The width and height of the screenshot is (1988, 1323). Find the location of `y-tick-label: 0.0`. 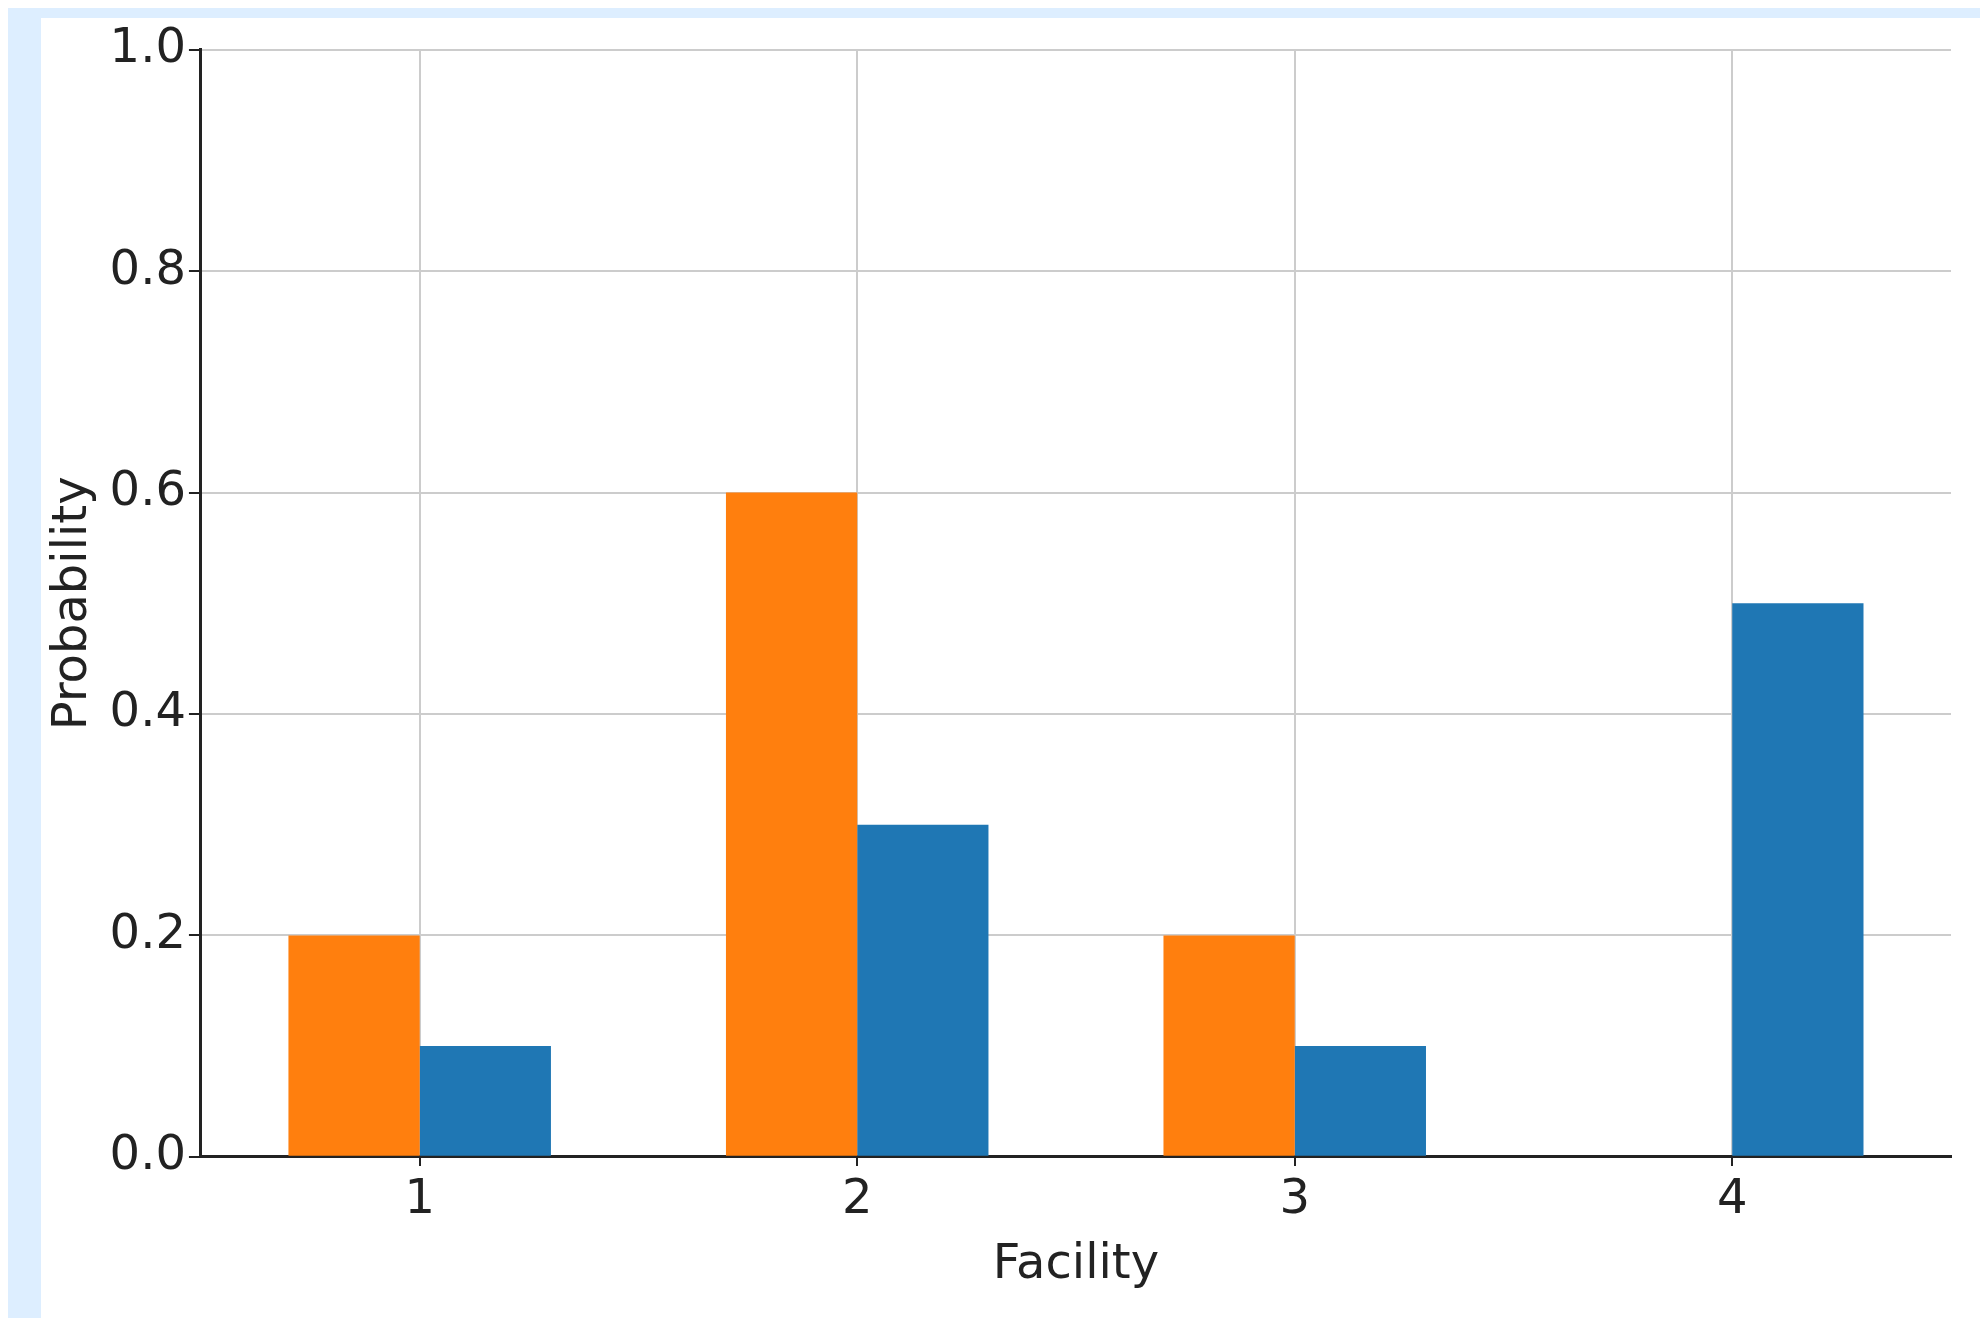

y-tick-label: 0.0 is located at coordinates (147, 1152).